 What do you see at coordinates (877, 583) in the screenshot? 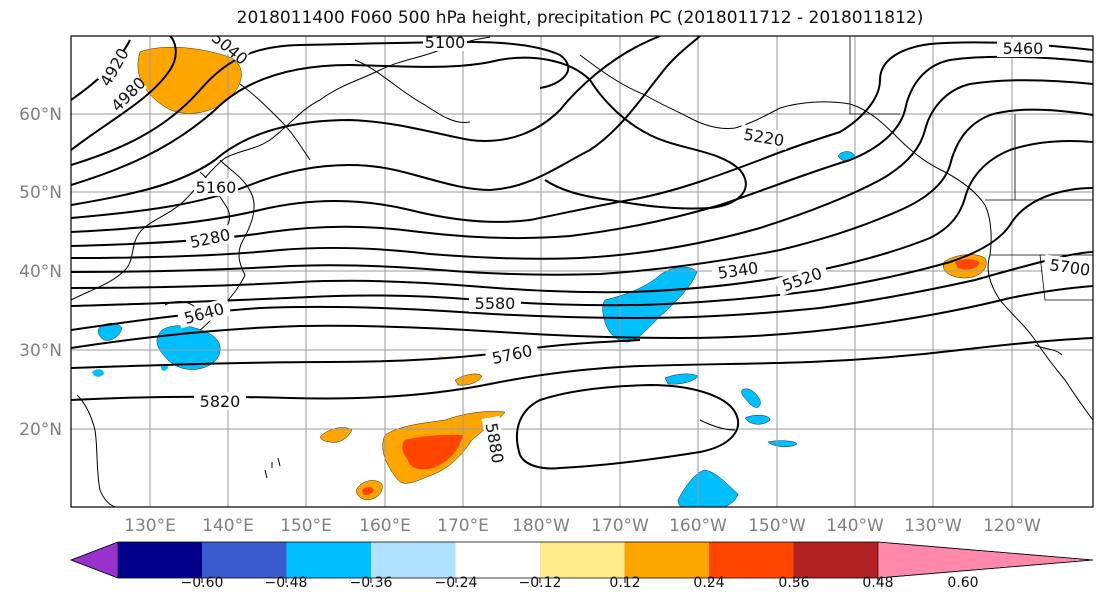
I see `colorbar-tick-label: 0.48` at bounding box center [877, 583].